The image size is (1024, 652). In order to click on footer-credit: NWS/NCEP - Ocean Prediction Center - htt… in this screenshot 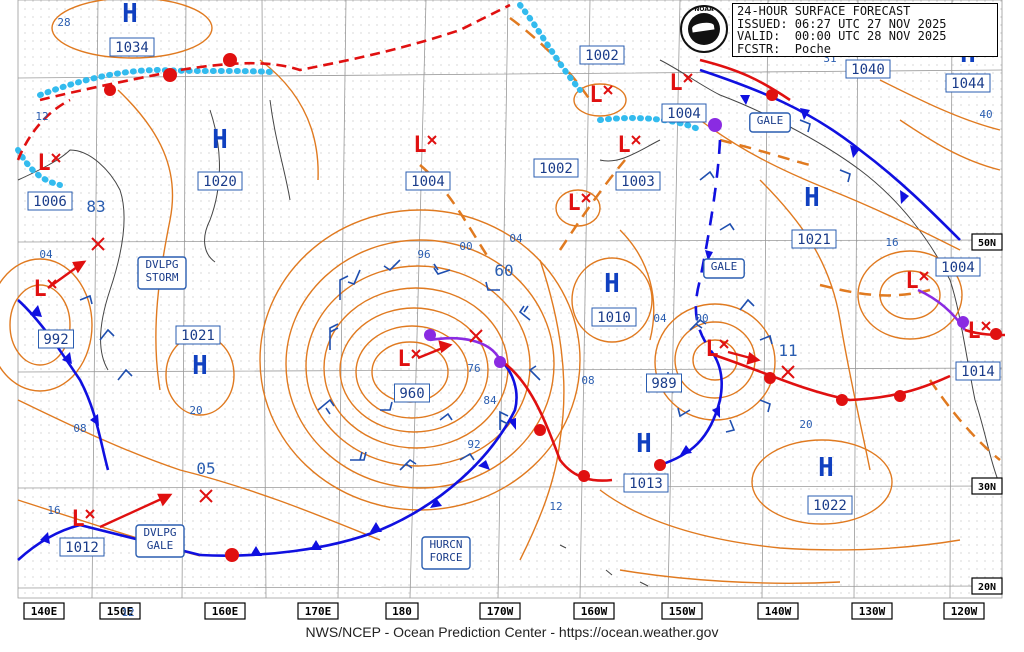, I will do `click(512, 632)`.